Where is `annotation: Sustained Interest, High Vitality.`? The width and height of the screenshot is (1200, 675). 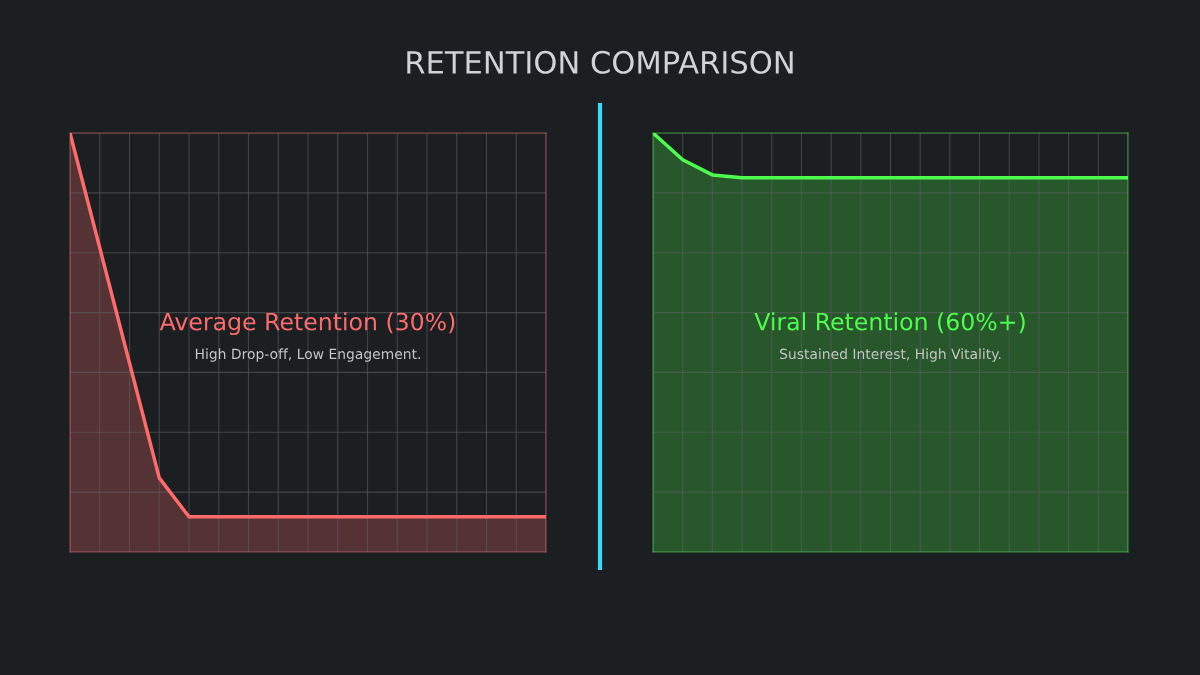 annotation: Sustained Interest, High Vitality. is located at coordinates (890, 355).